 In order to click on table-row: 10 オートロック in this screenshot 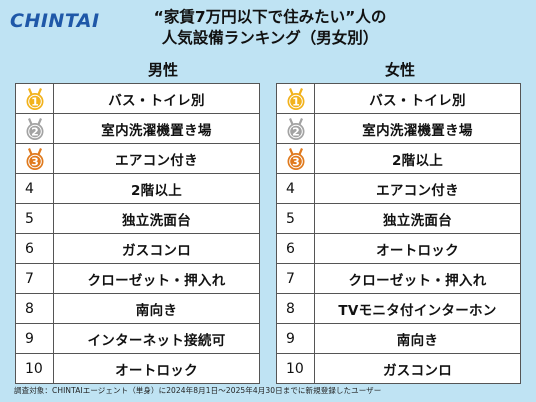, I will do `click(137, 368)`.